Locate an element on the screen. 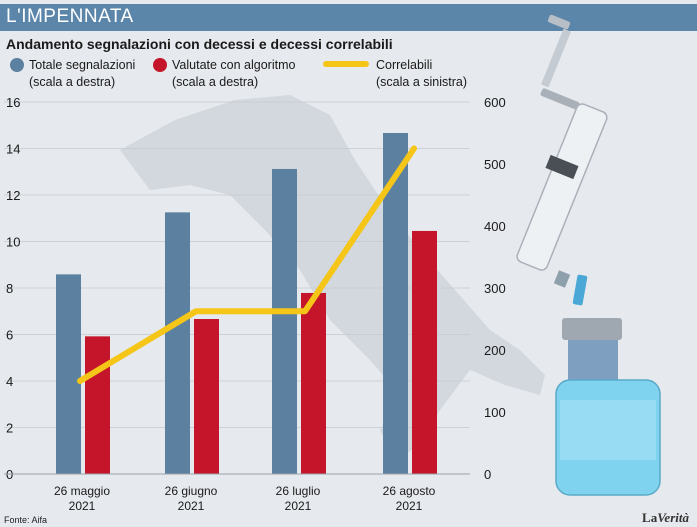 This screenshot has width=697, height=527. right-tick-label: 400 is located at coordinates (495, 226).